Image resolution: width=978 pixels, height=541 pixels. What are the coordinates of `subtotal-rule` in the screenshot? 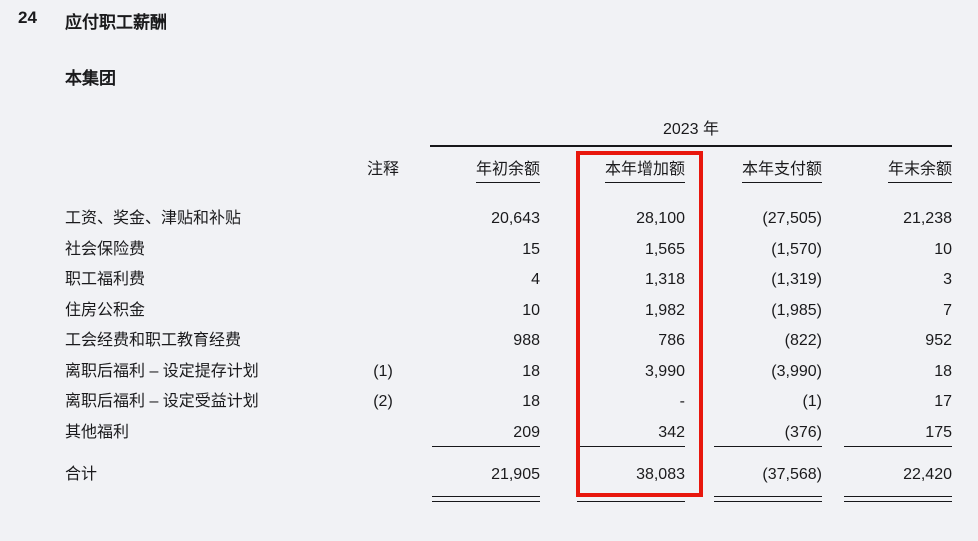 It's located at (508, 447).